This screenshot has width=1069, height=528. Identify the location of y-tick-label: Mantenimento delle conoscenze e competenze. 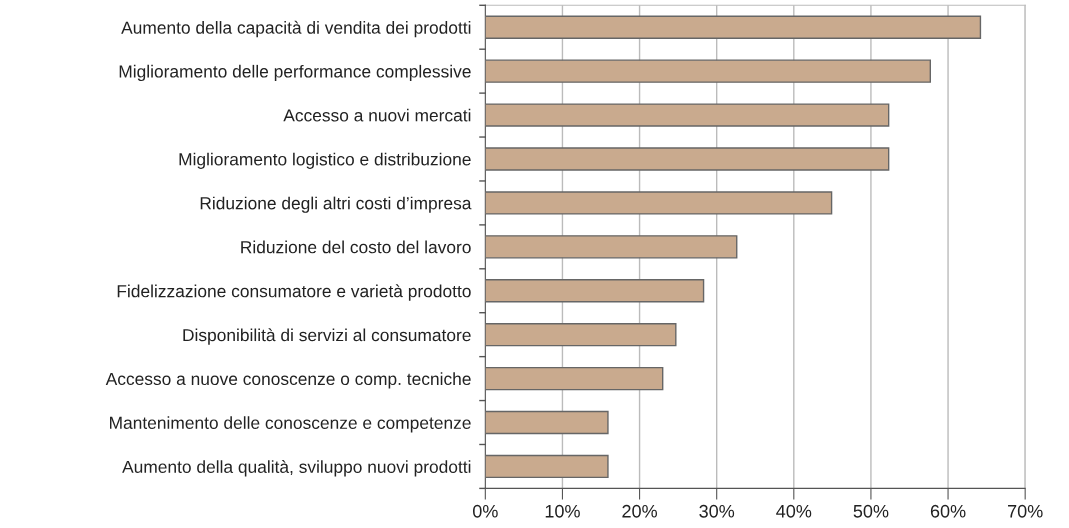
(290, 424).